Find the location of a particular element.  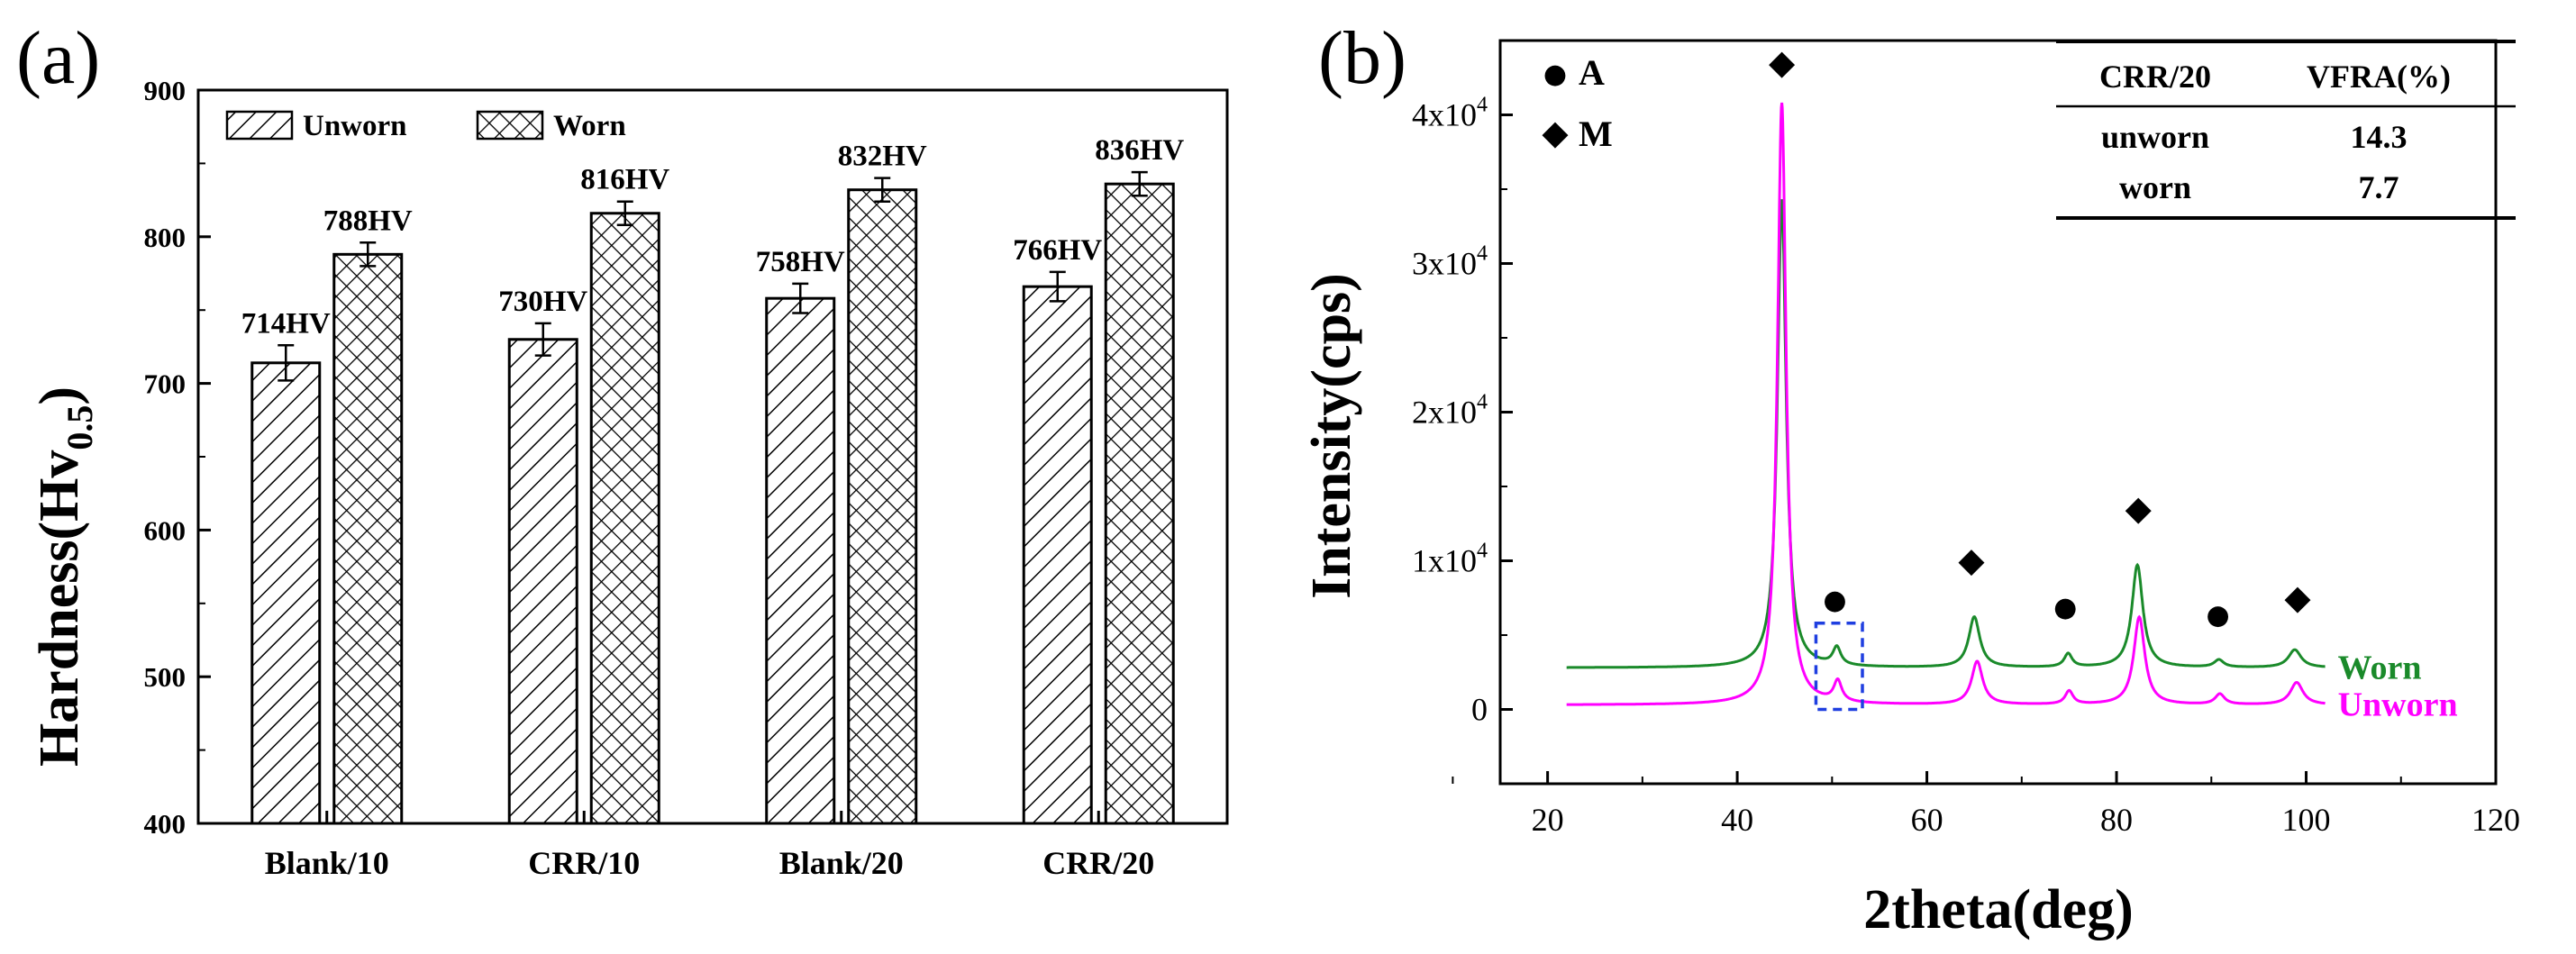

table-header: VFRA(%) is located at coordinates (2379, 77).